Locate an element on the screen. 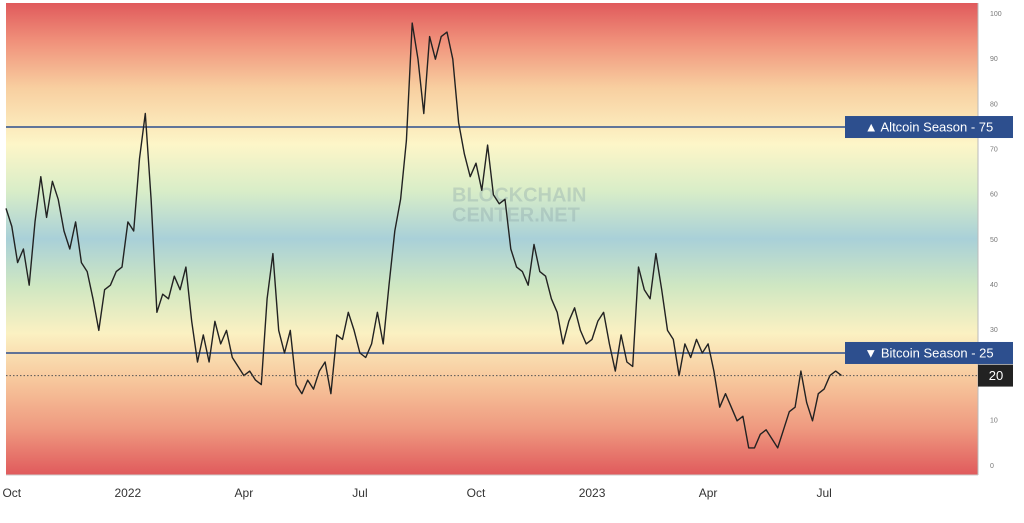  y-tick-label: 60 is located at coordinates (994, 195).